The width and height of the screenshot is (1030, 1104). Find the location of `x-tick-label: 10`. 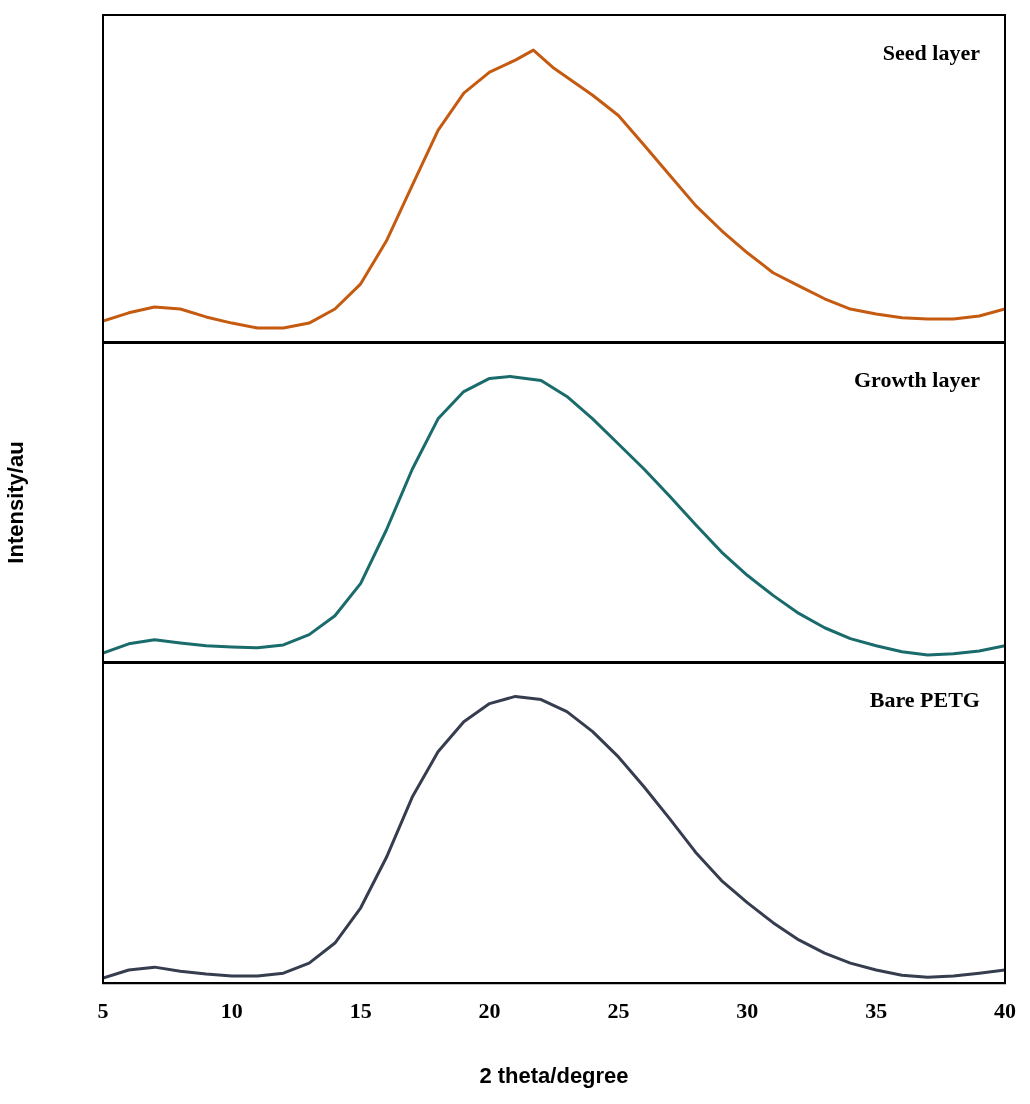

x-tick-label: 10 is located at coordinates (231, 1011).